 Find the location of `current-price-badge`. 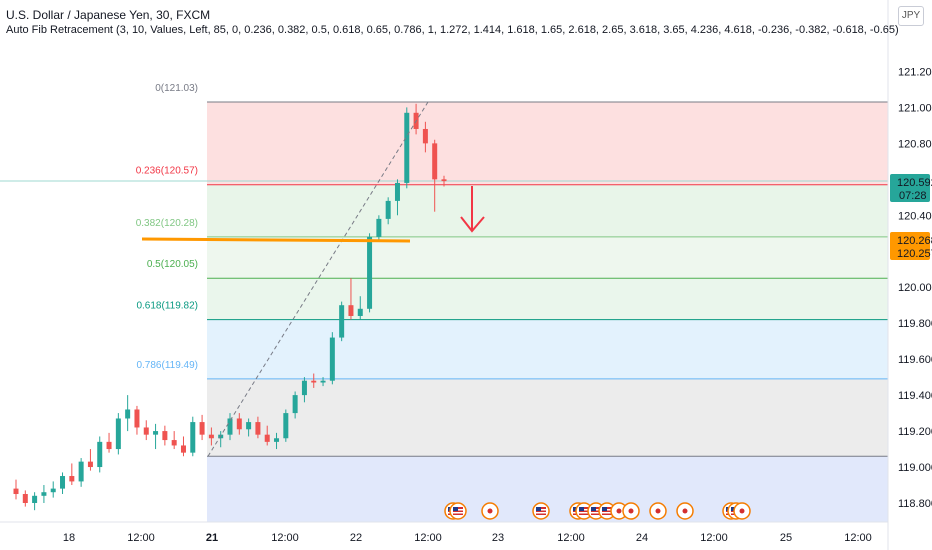

current-price-badge is located at coordinates (910, 188).